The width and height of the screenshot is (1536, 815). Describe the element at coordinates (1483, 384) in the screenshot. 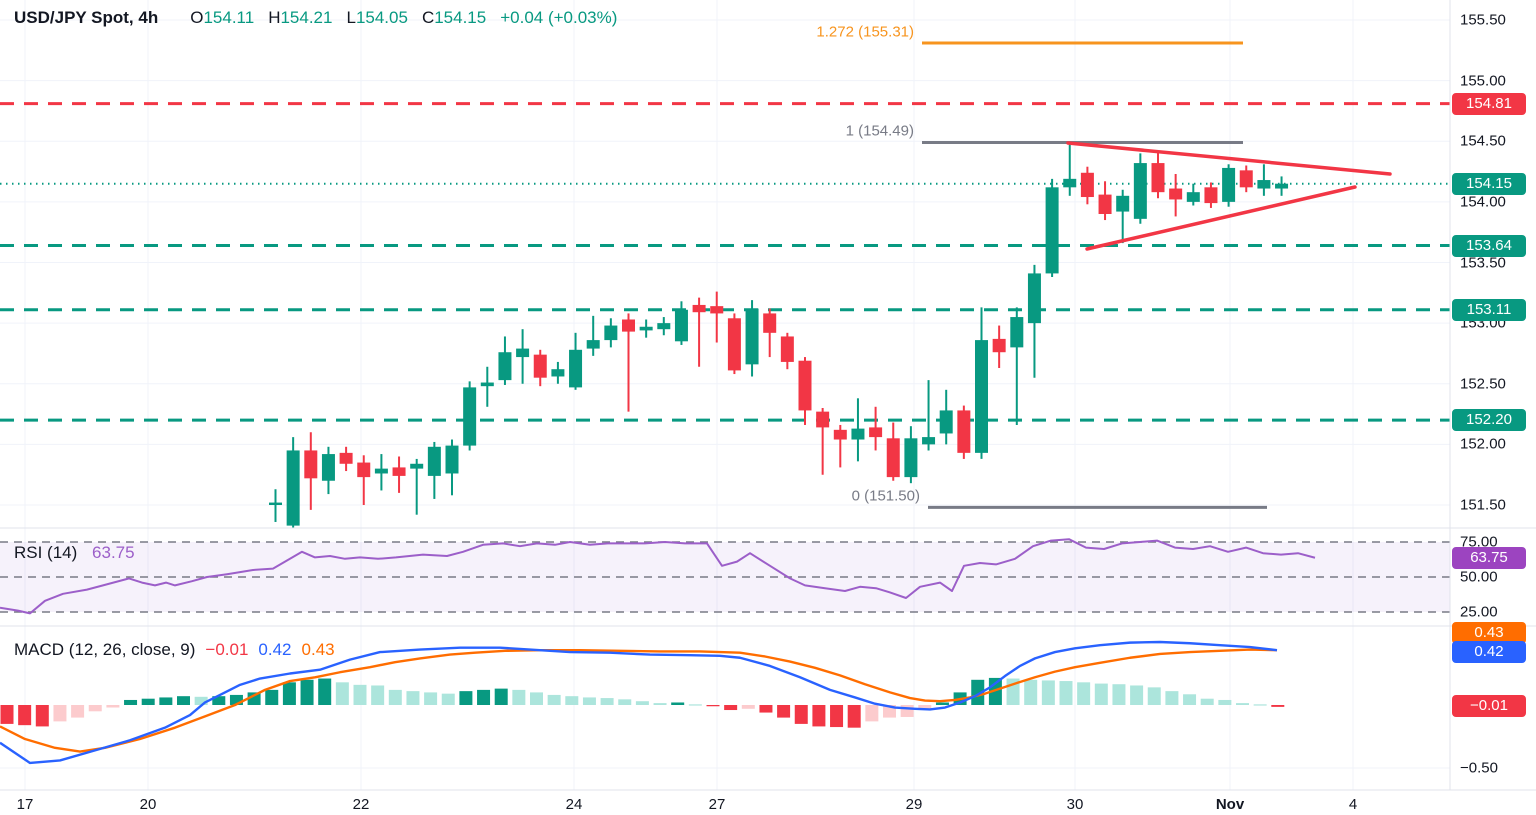

I see `price-tick: 152.50` at that location.